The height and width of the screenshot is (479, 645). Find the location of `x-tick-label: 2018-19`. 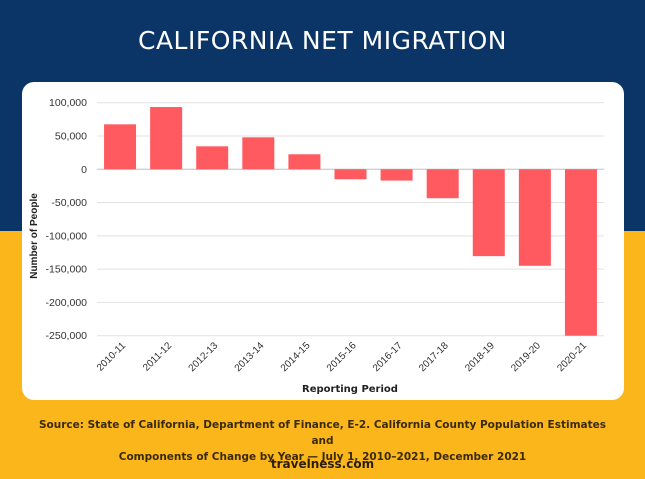

x-tick-label: 2018-19 is located at coordinates (480, 357).